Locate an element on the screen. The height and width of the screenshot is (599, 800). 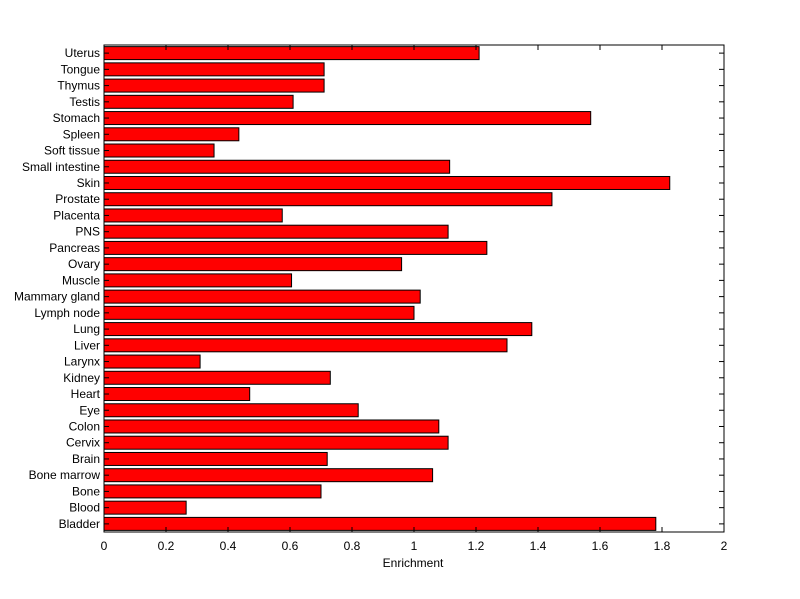
bar-stomach is located at coordinates (347, 118).